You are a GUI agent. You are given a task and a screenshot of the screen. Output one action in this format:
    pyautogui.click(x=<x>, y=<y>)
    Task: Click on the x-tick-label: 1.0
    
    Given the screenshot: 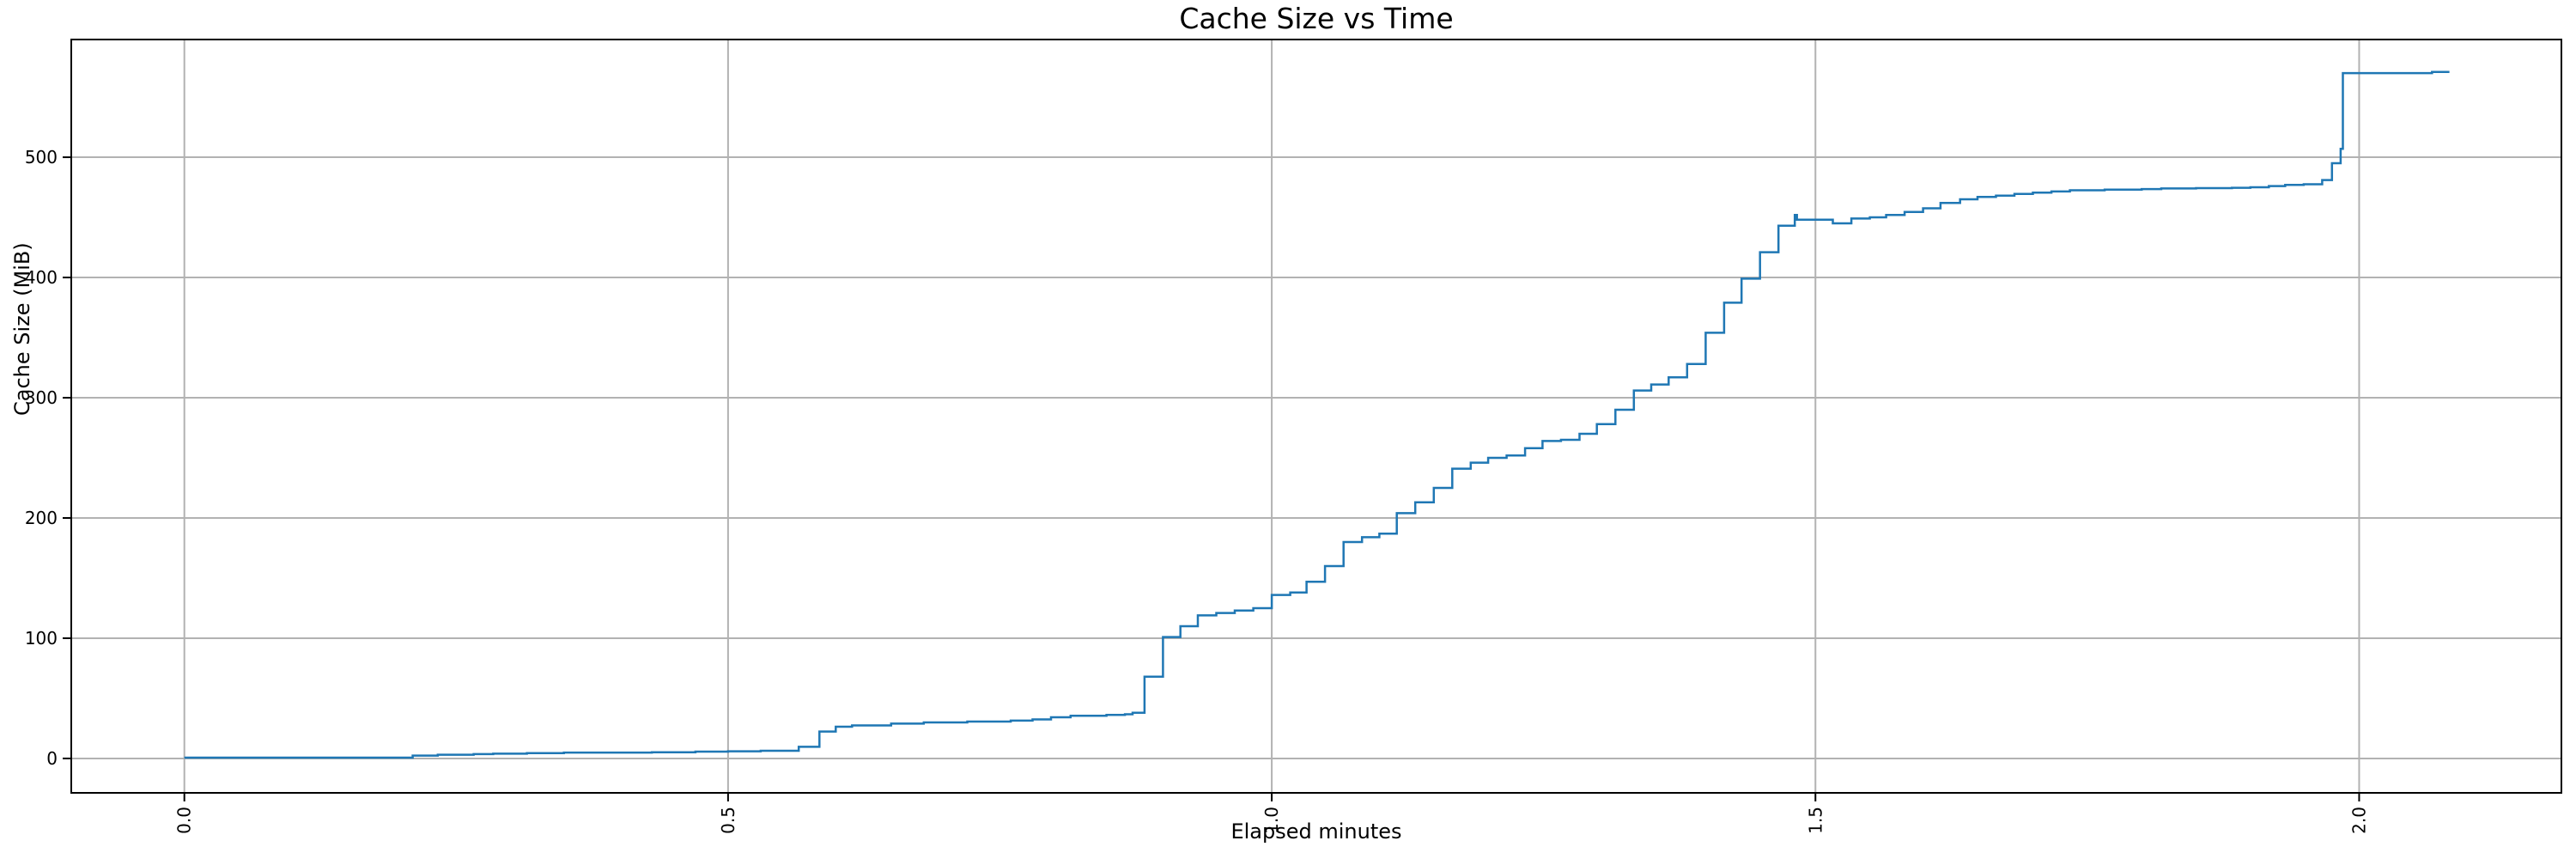 What is the action you would take?
    pyautogui.click(x=1272, y=821)
    